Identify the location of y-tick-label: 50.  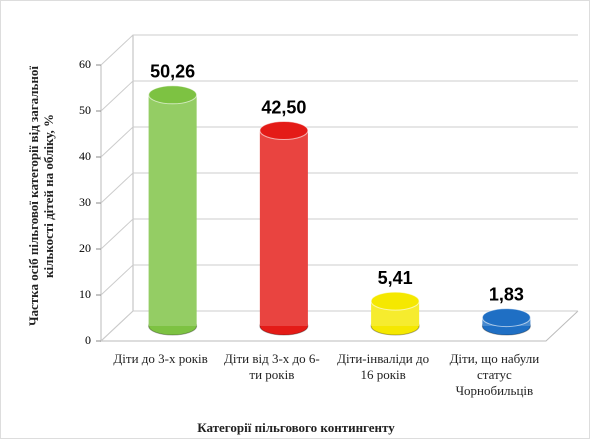
(85, 110).